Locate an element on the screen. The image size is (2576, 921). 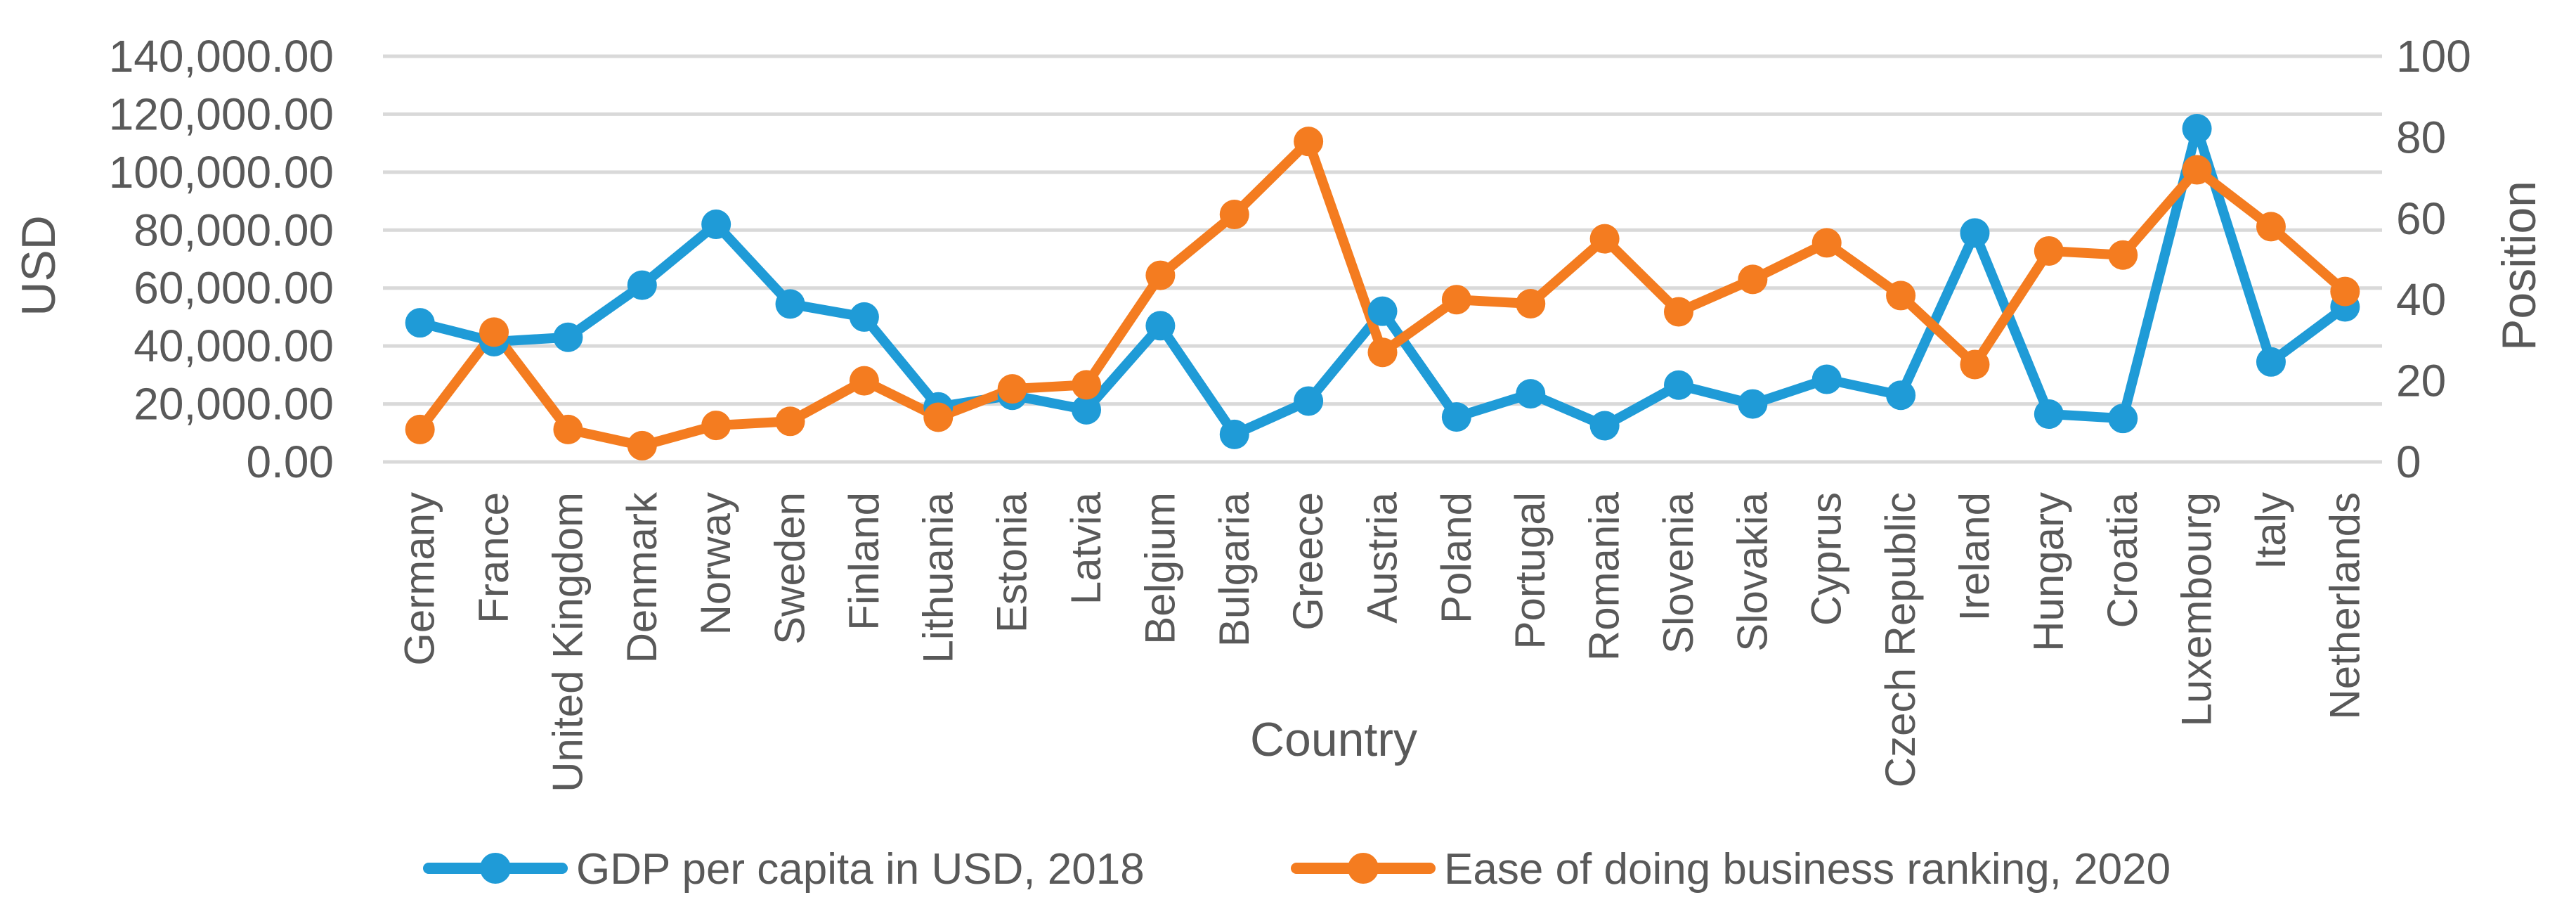
x-tick-label: Latvia is located at coordinates (1086, 548).